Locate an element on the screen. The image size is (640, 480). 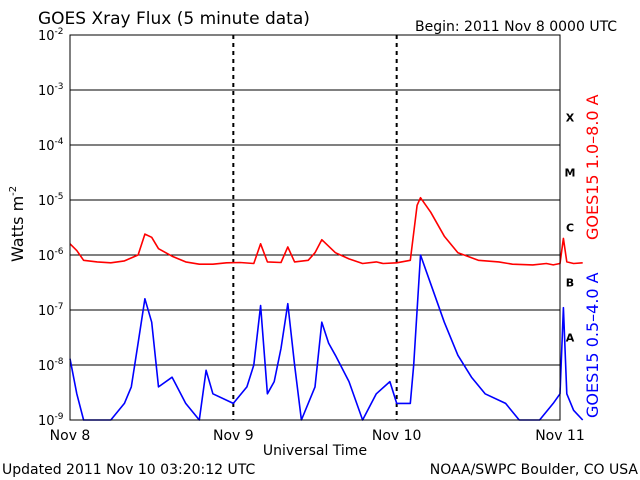
flare-class-c: C is located at coordinates (570, 228).